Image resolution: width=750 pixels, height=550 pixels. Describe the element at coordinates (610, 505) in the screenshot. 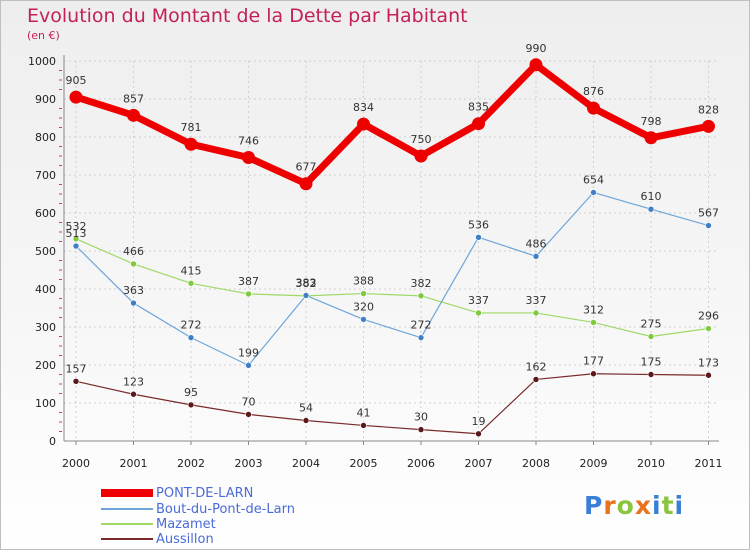

I see `logo-letter: r` at that location.